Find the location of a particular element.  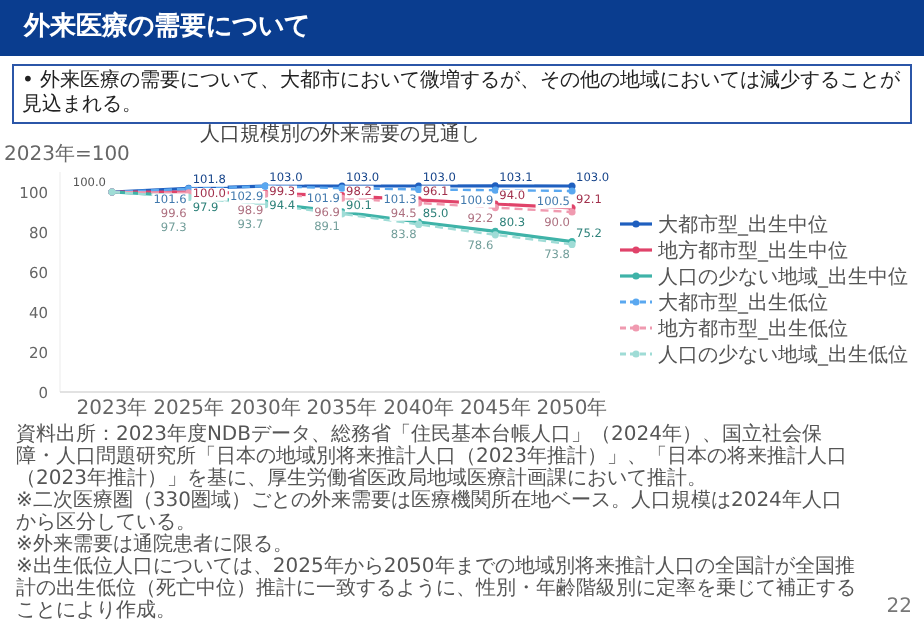

text: 人口規模別の外来需要の見通し is located at coordinates (340, 134).